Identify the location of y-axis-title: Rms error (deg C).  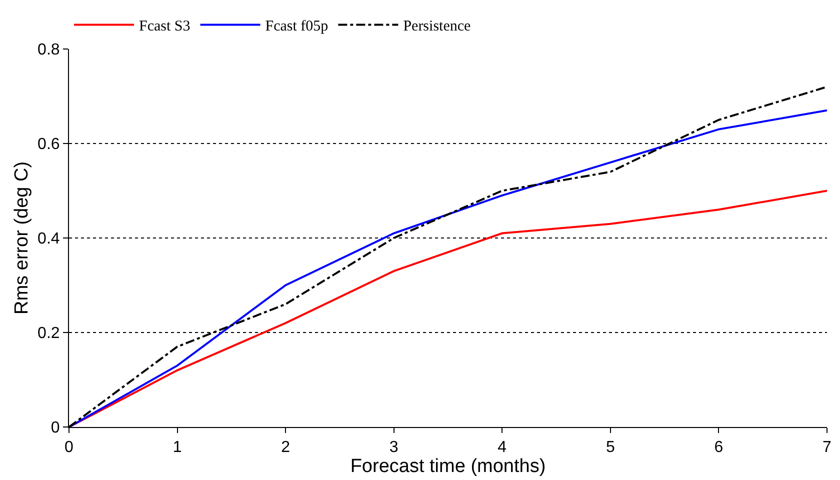
(21, 238).